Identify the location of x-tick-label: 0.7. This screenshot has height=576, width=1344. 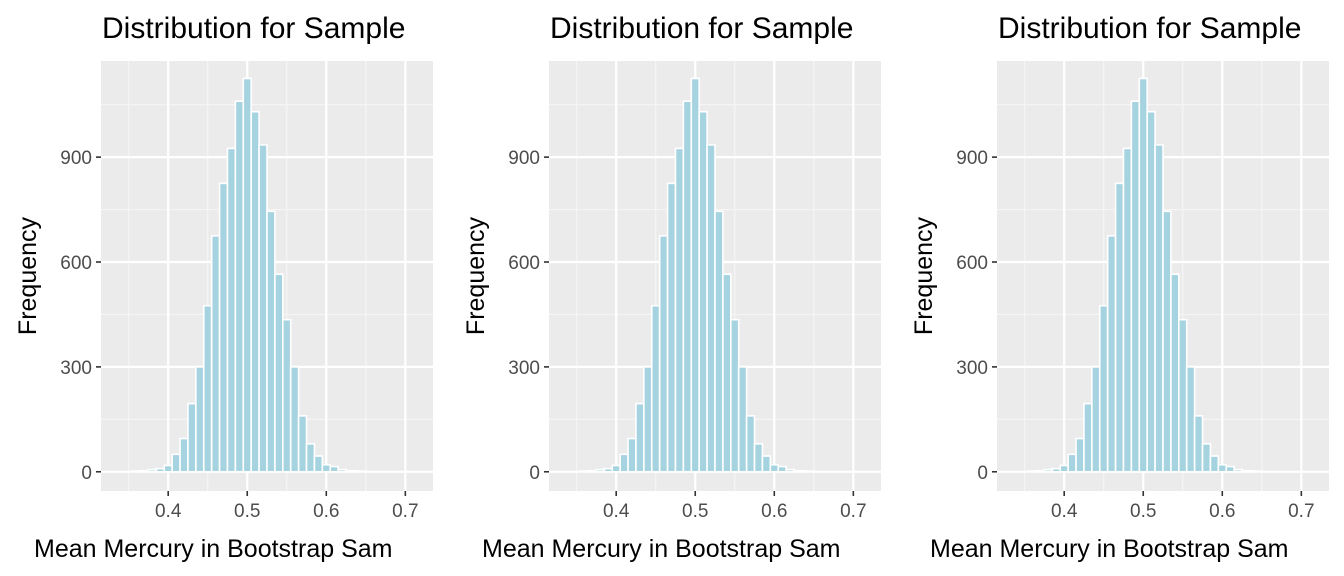
(405, 511).